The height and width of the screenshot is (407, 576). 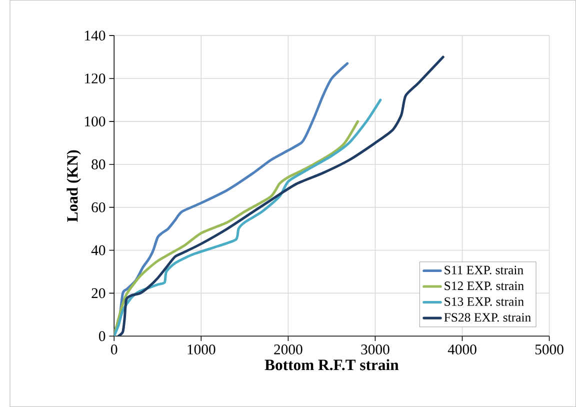 What do you see at coordinates (288, 349) in the screenshot?
I see `x-tick-label: 2000` at bounding box center [288, 349].